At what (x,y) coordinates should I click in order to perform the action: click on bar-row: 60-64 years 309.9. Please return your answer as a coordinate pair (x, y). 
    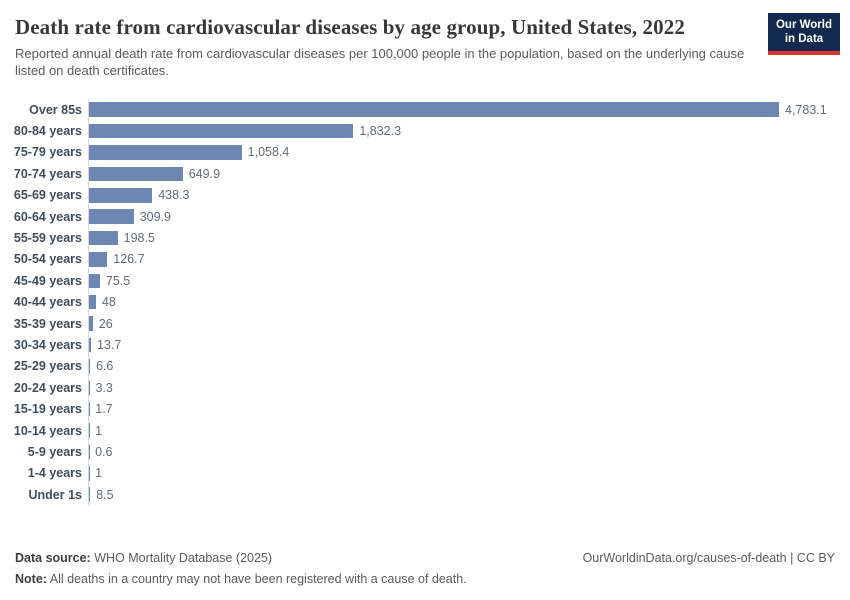
    Looking at the image, I should click on (425, 216).